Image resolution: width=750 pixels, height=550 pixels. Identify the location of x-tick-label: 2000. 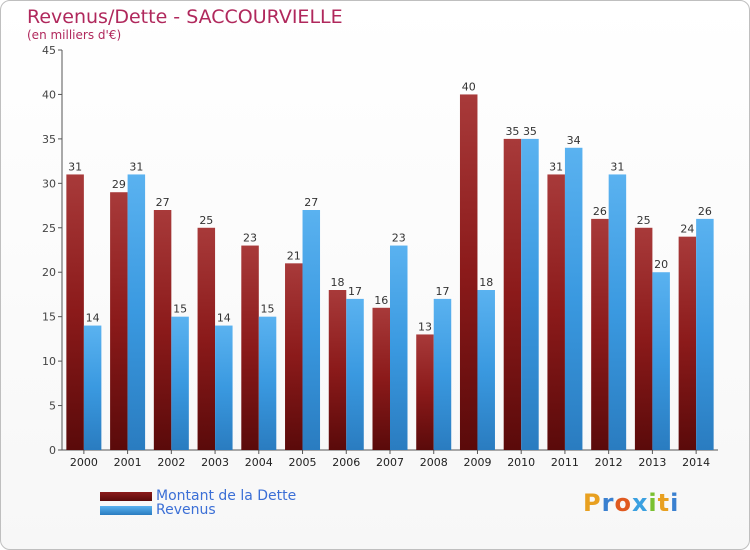
(84, 462).